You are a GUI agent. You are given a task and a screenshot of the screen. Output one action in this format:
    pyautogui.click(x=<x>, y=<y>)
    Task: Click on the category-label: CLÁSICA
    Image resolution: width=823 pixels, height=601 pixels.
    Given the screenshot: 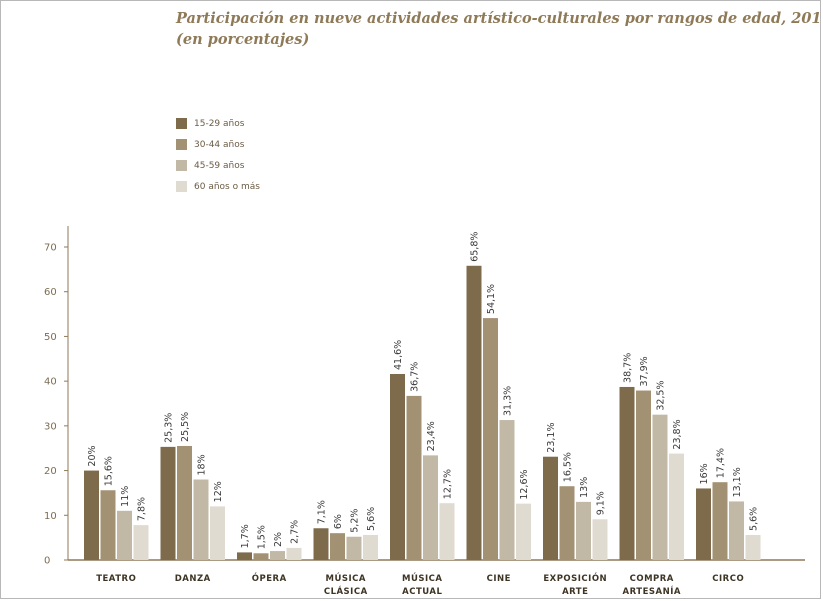 What is the action you would take?
    pyautogui.click(x=346, y=591)
    